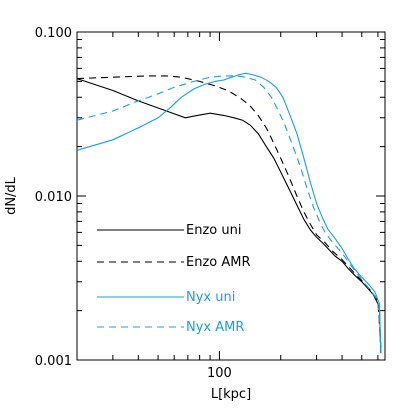  What do you see at coordinates (219, 373) in the screenshot?
I see `x-tick-label: 100` at bounding box center [219, 373].